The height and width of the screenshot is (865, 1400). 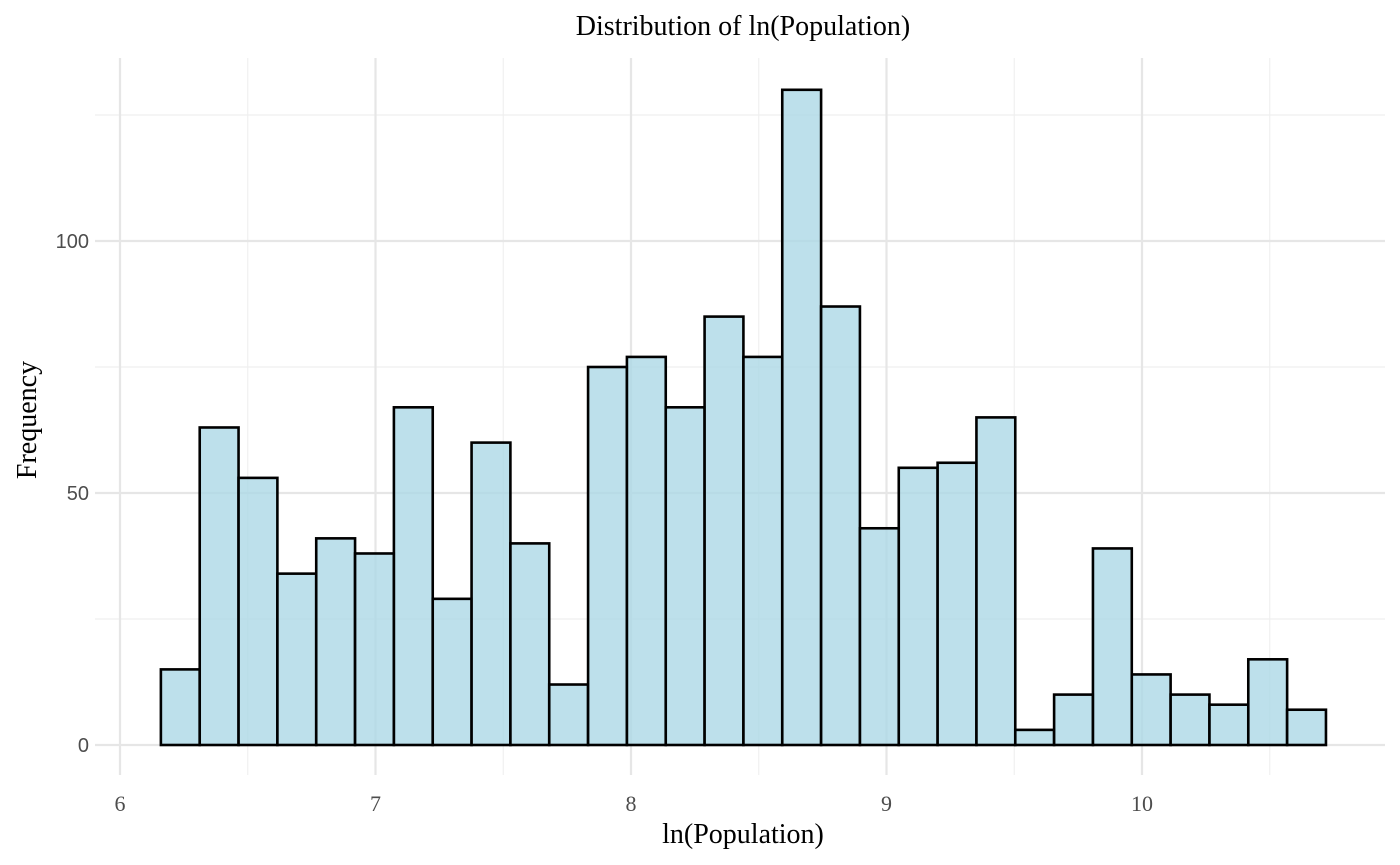 I want to click on y-tick-label: 100, so click(x=72, y=242).